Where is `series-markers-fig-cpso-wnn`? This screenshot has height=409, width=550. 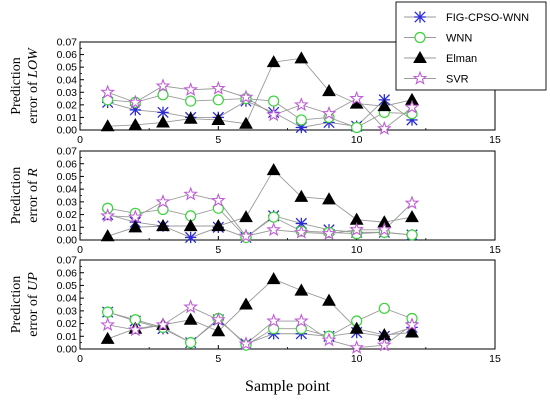
series-markers-fig-cpso-wnn is located at coordinates (259, 328).